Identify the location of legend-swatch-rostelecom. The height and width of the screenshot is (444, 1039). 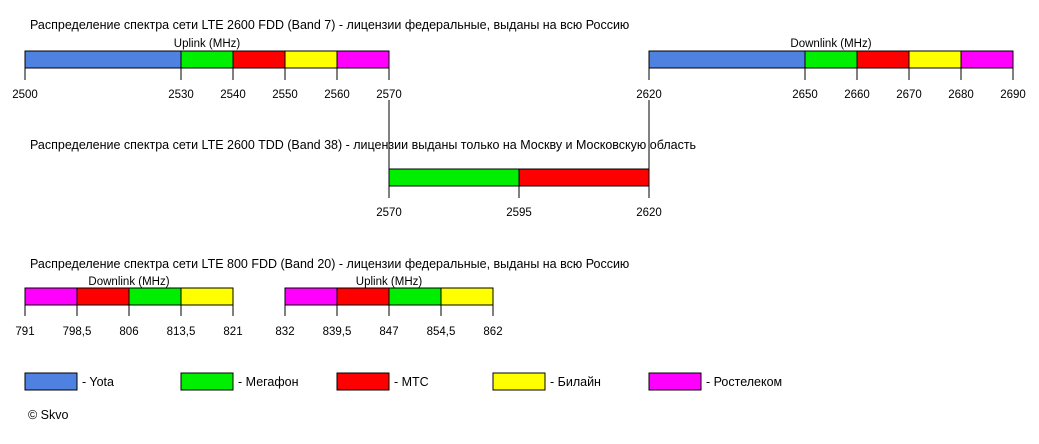
(675, 381).